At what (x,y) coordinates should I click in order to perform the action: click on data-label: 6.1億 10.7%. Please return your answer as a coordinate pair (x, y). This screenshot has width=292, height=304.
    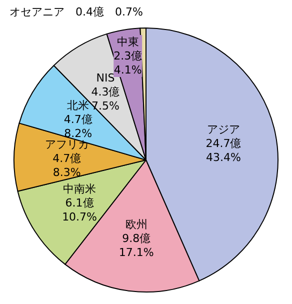
    Looking at the image, I should click on (80, 210).